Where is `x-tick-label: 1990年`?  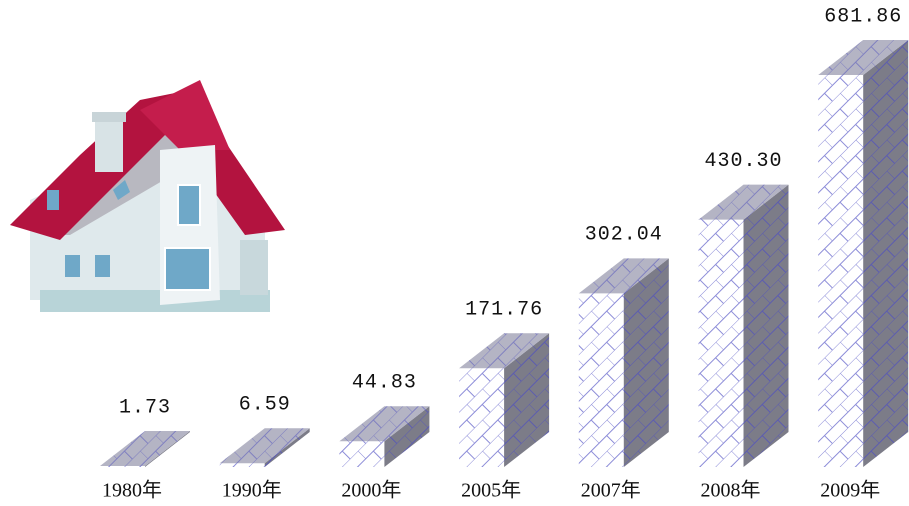
x-tick-label: 1990年 is located at coordinates (252, 490).